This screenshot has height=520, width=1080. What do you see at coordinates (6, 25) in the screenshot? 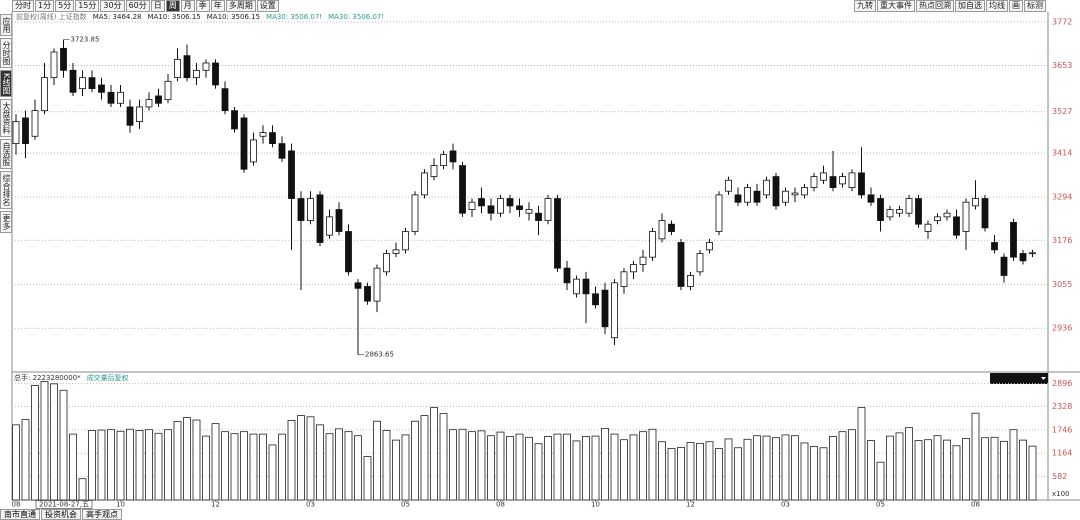
I see `side-tab: 应用` at bounding box center [6, 25].